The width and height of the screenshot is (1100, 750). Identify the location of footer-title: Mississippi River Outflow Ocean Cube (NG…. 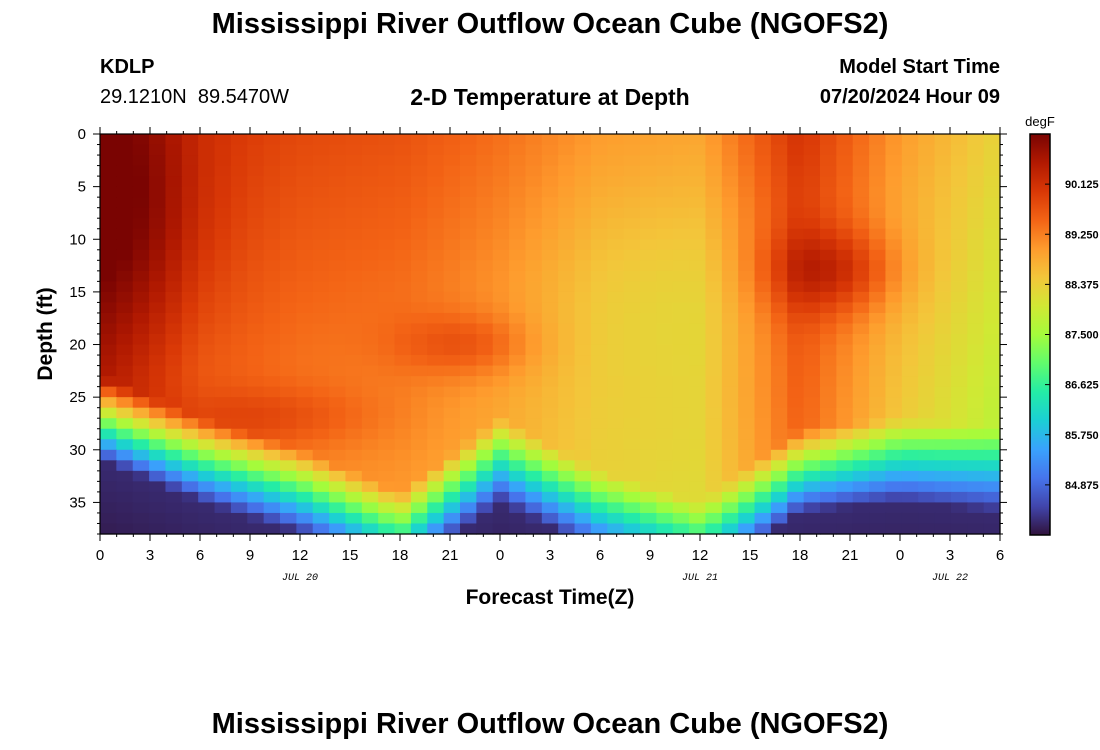
(550, 724).